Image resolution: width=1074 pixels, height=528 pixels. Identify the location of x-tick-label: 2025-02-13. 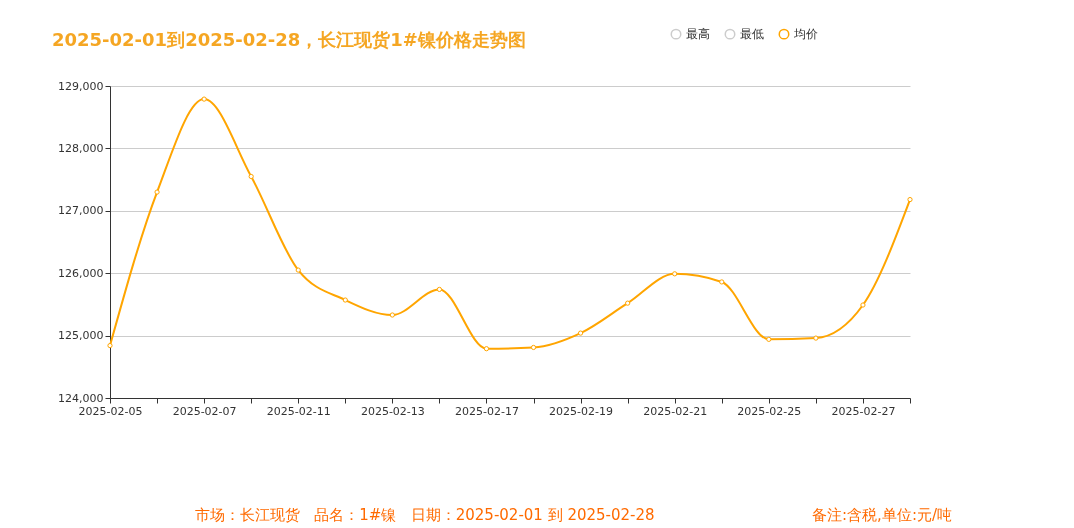
(392, 411).